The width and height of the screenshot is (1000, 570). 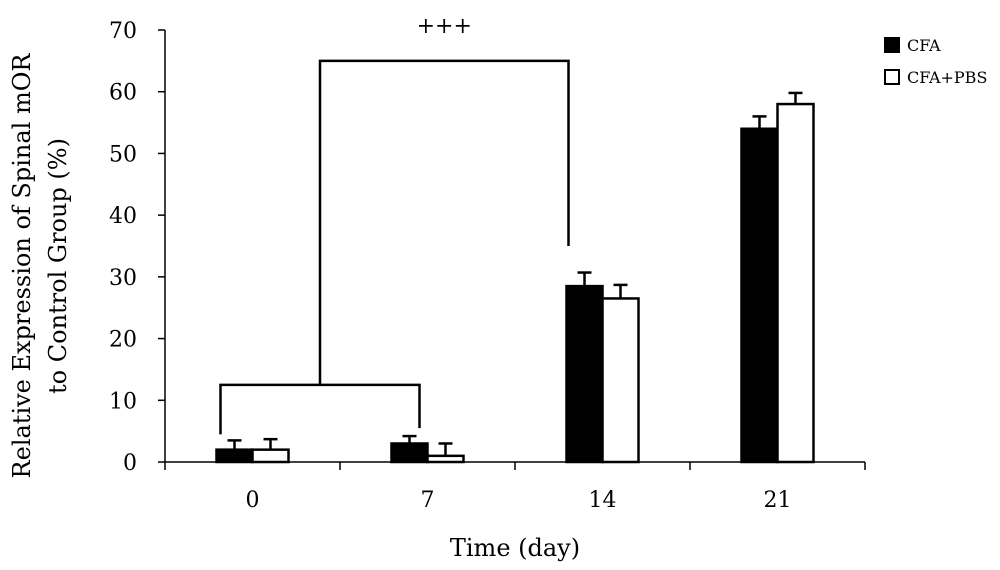 I want to click on x-tick-label: 7, so click(x=428, y=500).